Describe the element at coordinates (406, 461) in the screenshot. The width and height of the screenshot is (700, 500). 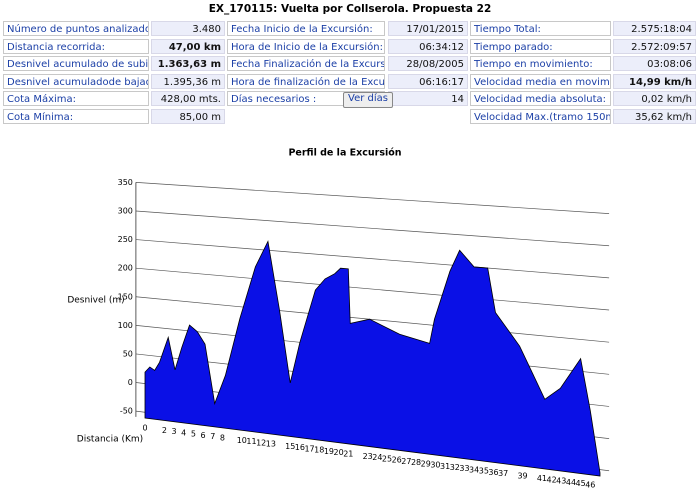
I see `x-tick-label: 27` at that location.